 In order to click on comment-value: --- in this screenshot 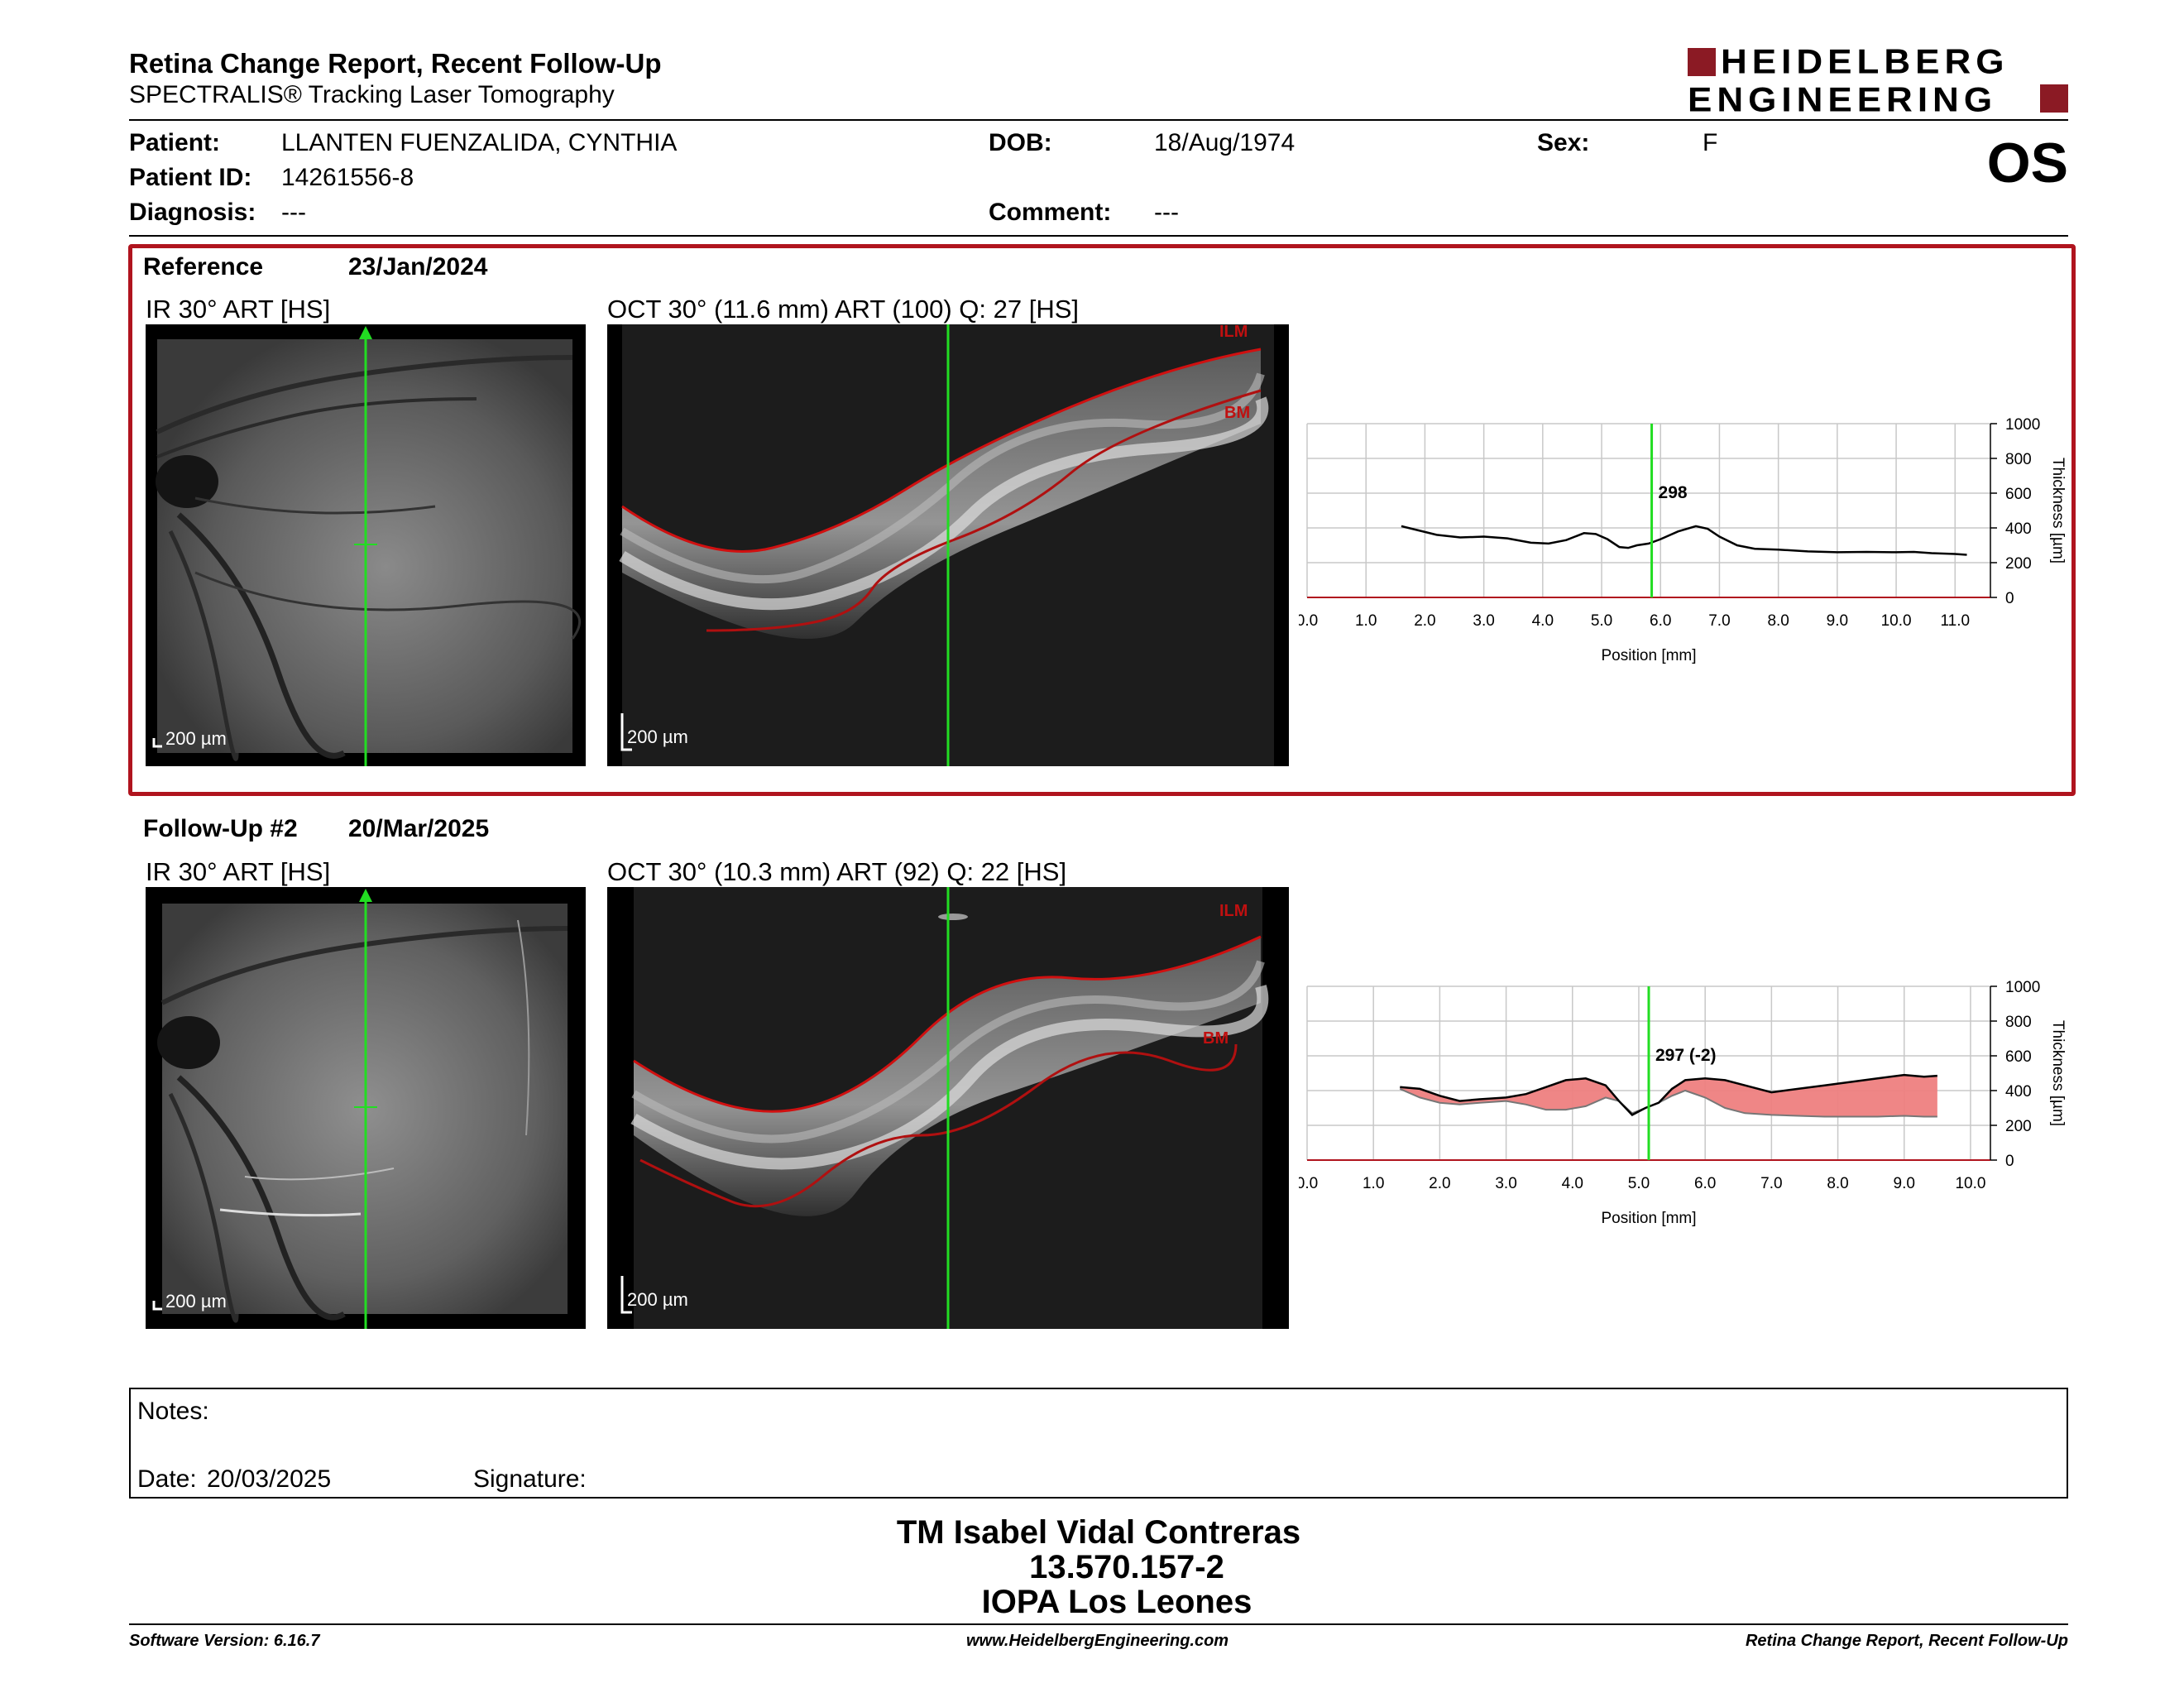, I will do `click(1166, 212)`.